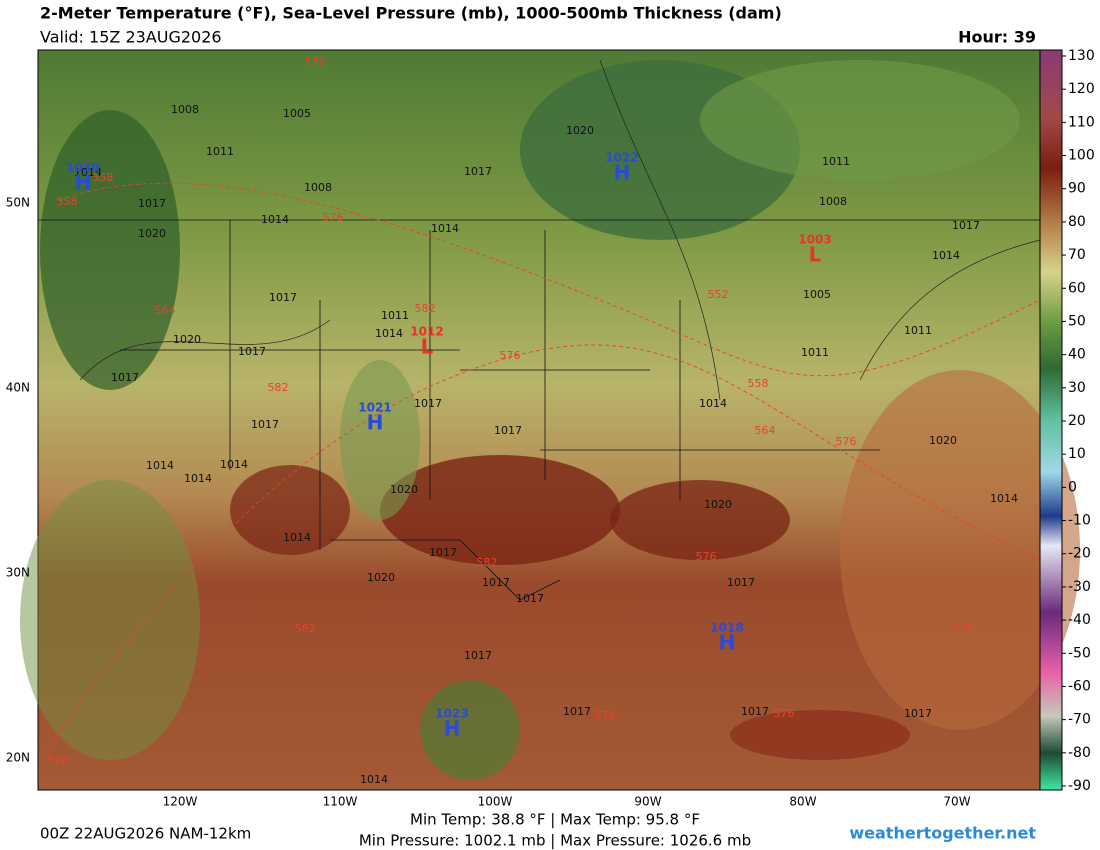  Describe the element at coordinates (315, 62) in the screenshot. I see `thickness-label: 570` at that location.